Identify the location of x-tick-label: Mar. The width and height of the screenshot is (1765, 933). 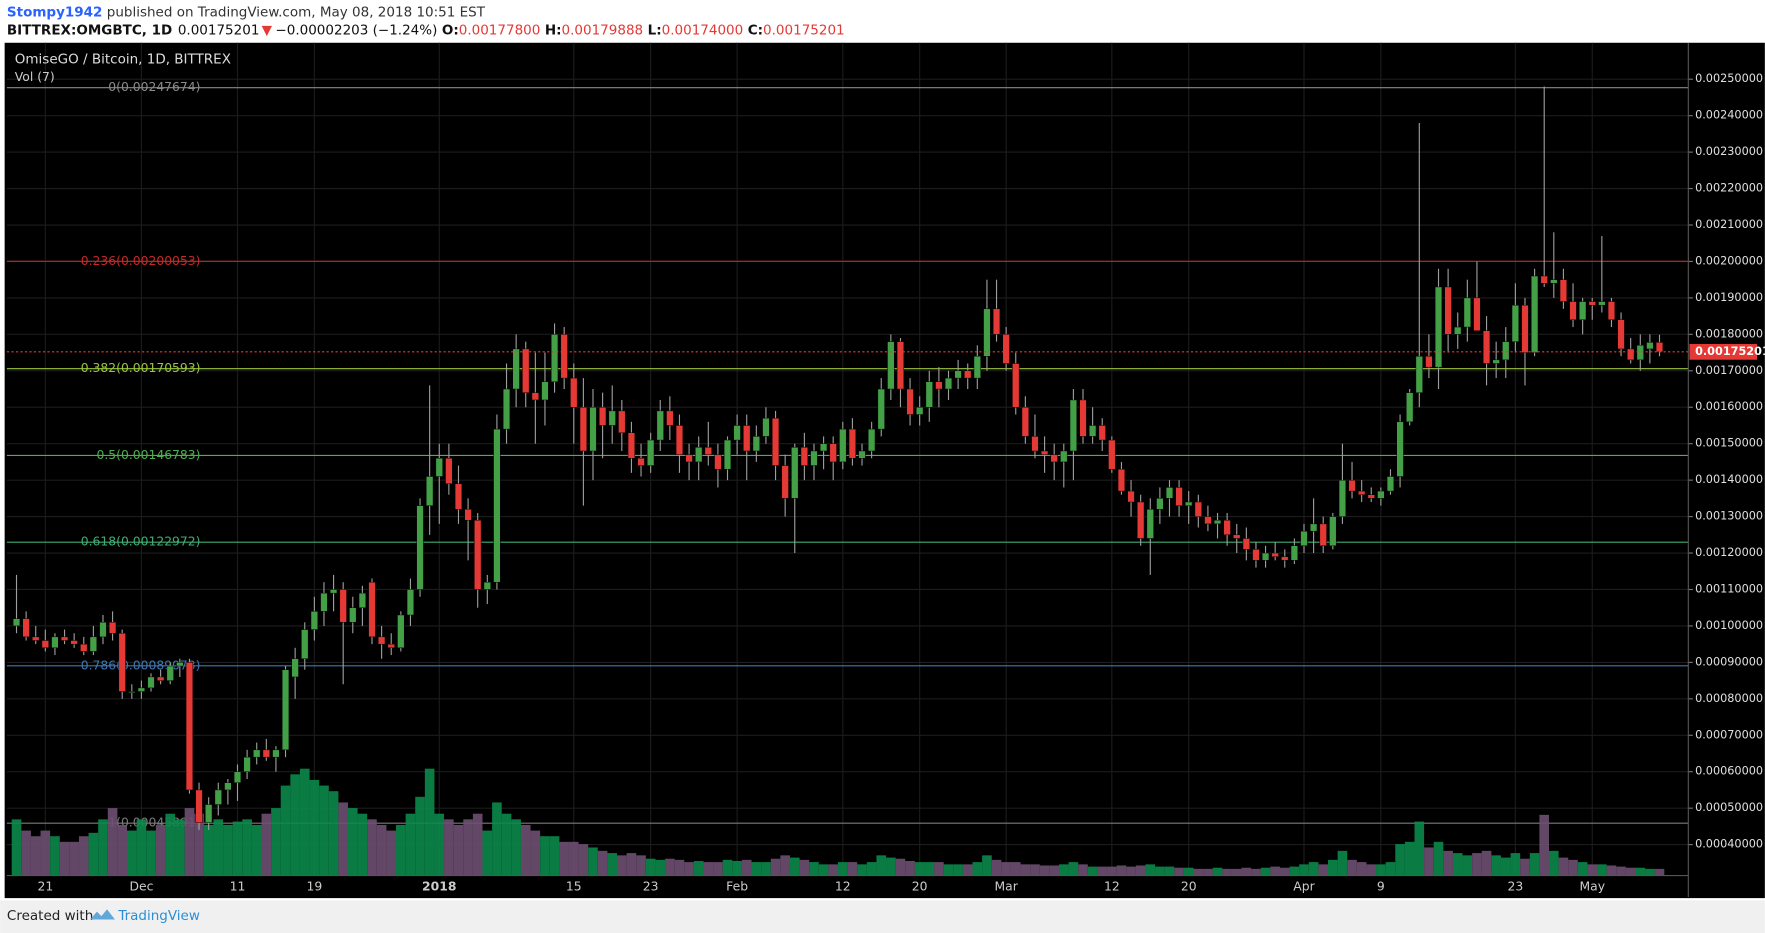
(1006, 886).